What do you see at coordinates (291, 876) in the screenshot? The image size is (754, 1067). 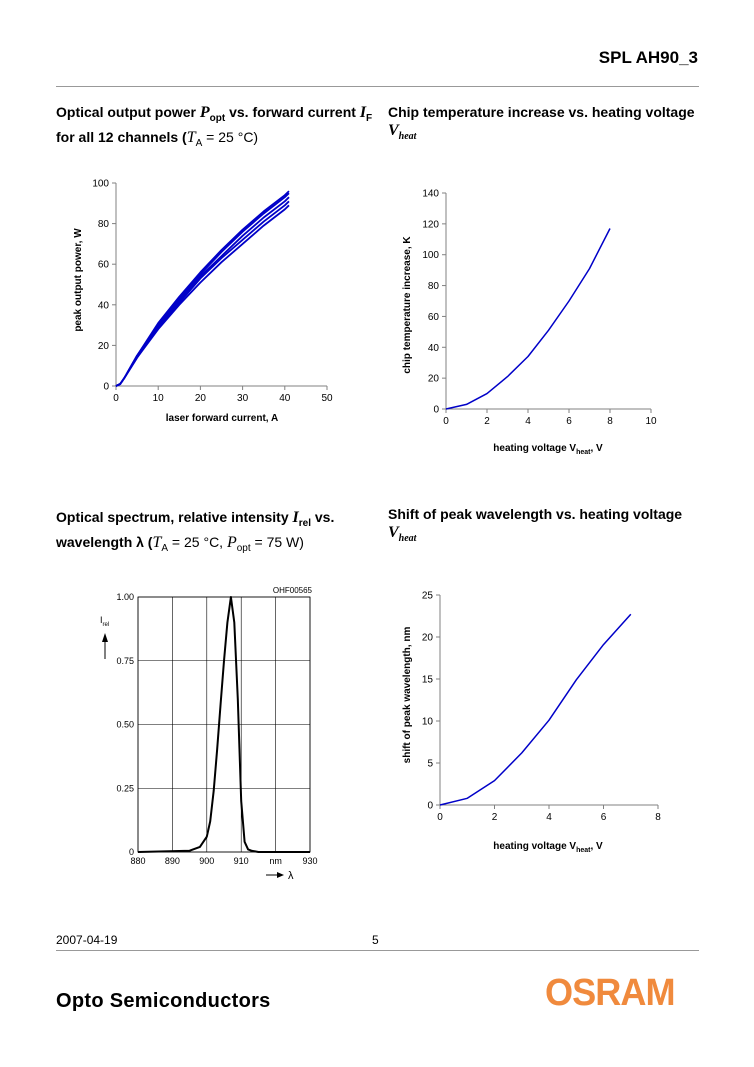 I see `x-axis-label: λ` at bounding box center [291, 876].